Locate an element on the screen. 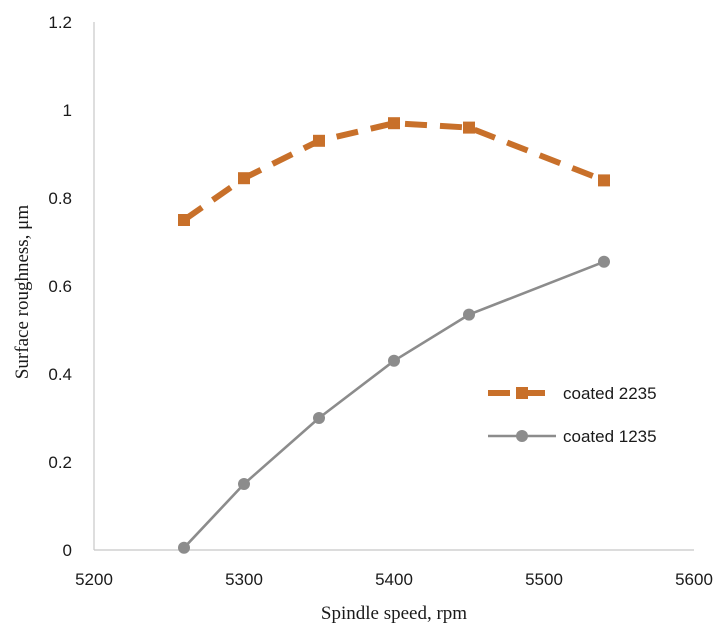  x-tick-label: 5200 is located at coordinates (94, 579).